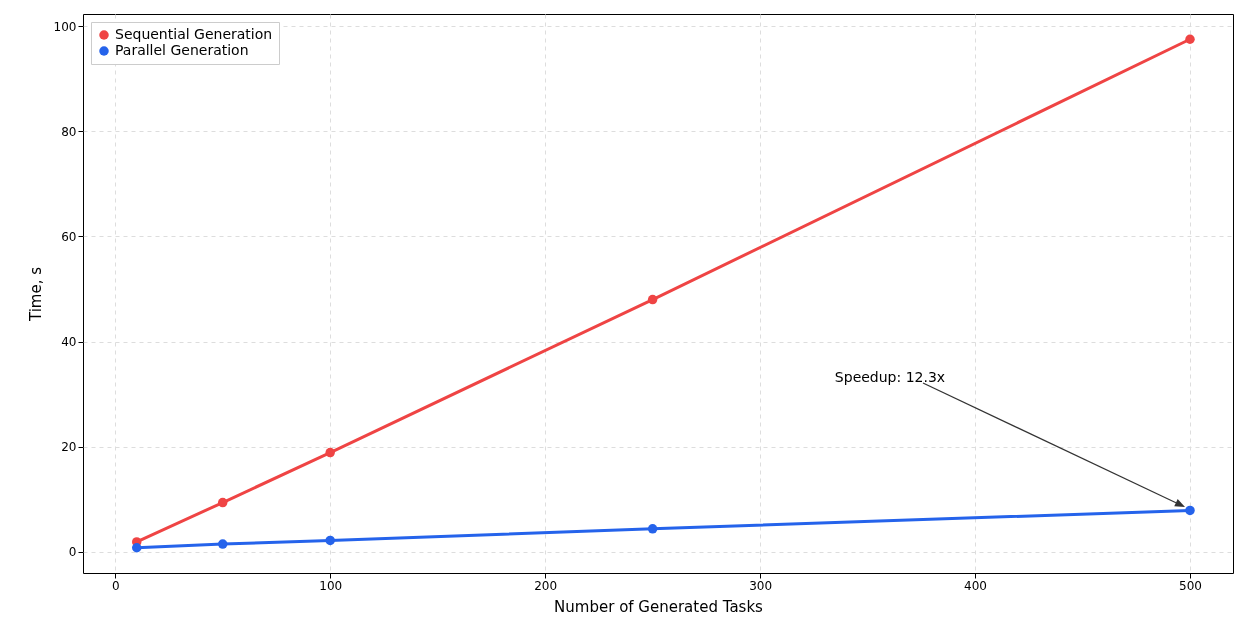 The image size is (1234, 626). I want to click on x-tick-label: 200, so click(546, 585).